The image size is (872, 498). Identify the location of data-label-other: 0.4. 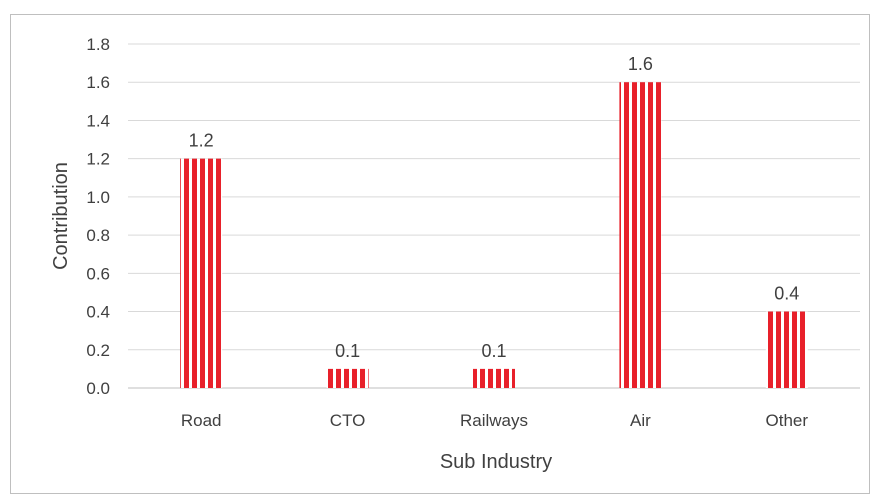
(786, 294).